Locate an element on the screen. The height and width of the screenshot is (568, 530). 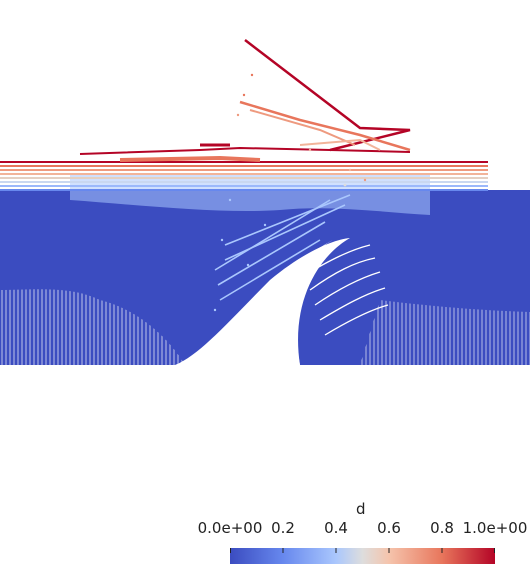
scattered-particles is located at coordinates (290, 192).